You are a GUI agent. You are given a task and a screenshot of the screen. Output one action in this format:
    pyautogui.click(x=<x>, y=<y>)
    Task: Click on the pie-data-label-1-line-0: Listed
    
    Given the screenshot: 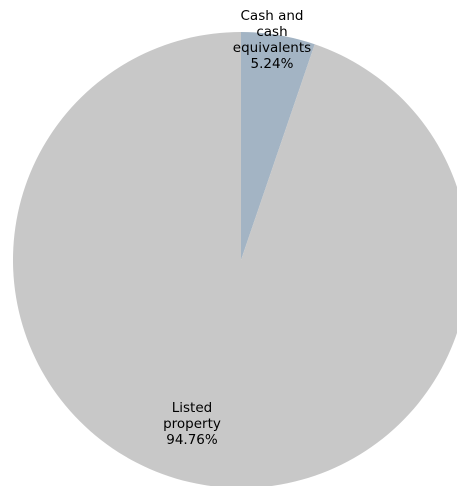 What is the action you would take?
    pyautogui.click(x=192, y=408)
    